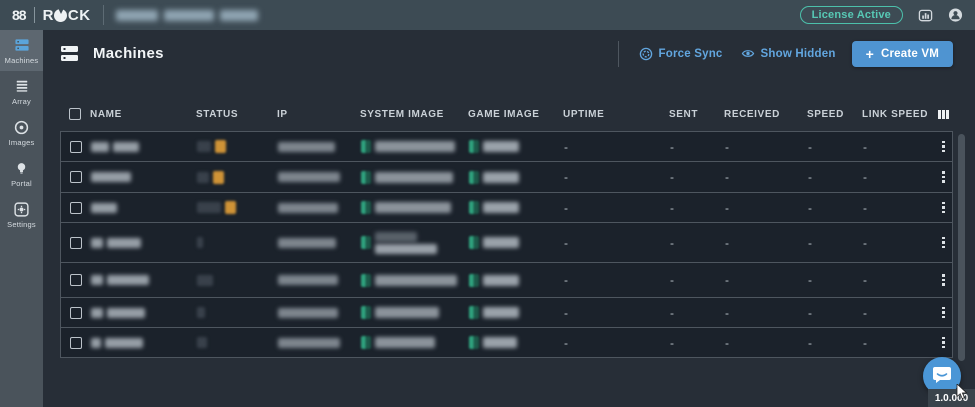  I want to click on cell-game-image-redacted, so click(516, 280).